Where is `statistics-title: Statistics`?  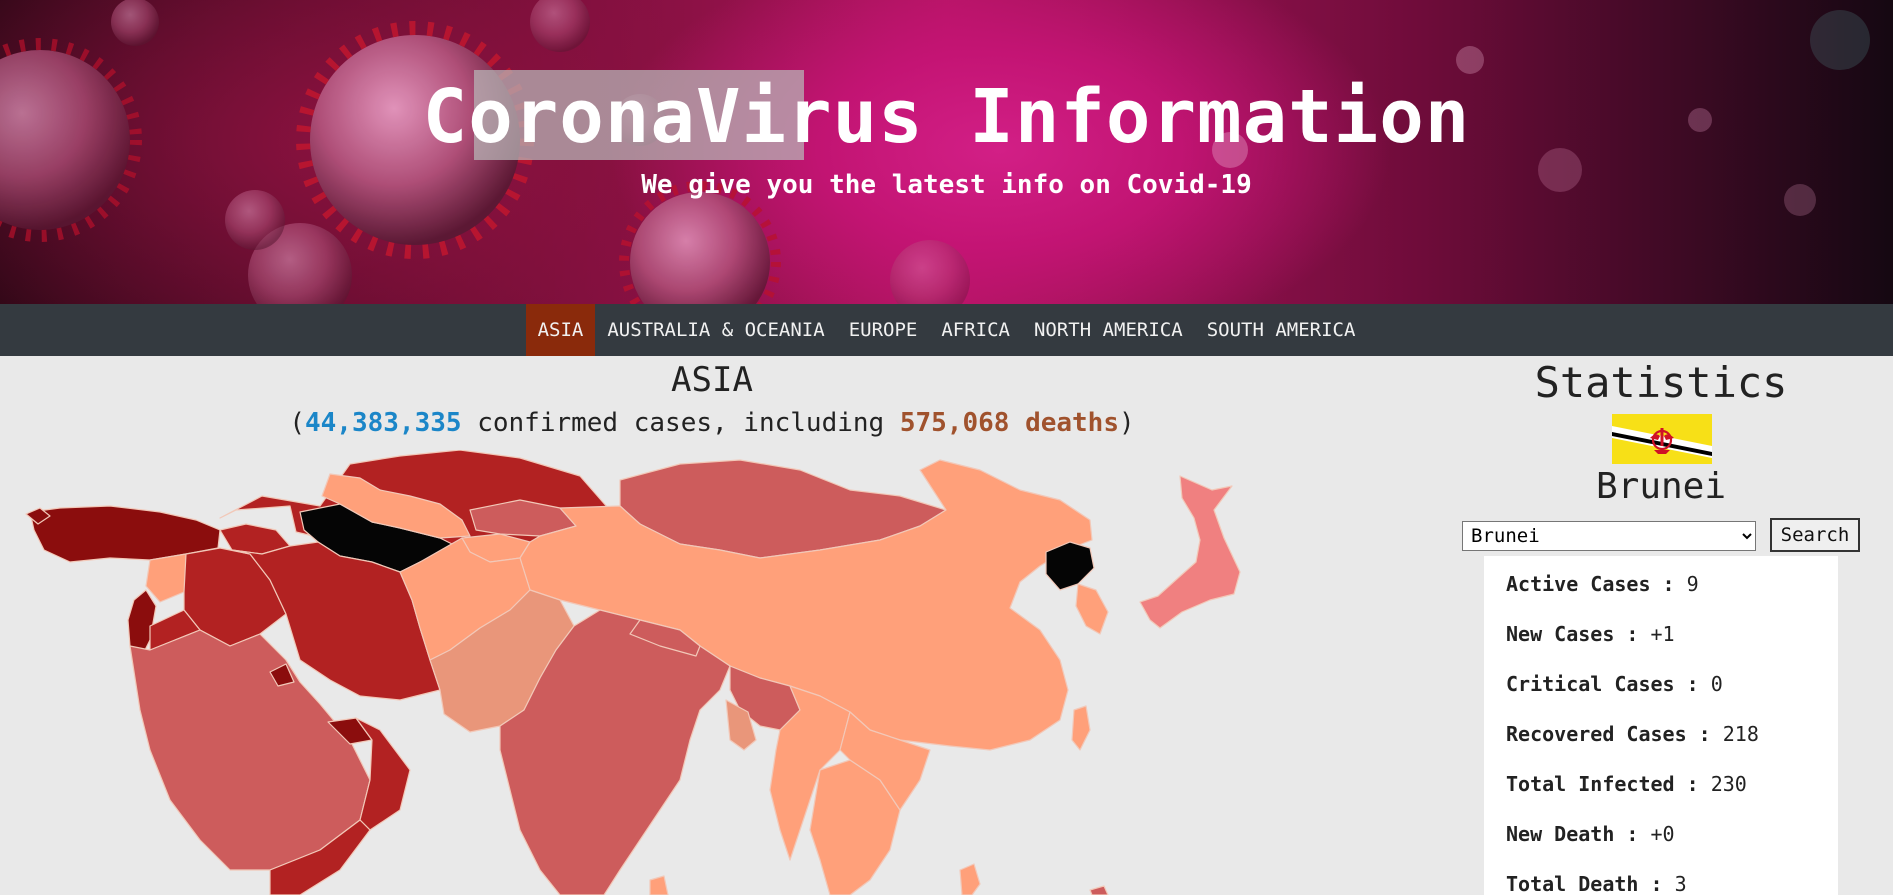 statistics-title: Statistics is located at coordinates (1661, 382).